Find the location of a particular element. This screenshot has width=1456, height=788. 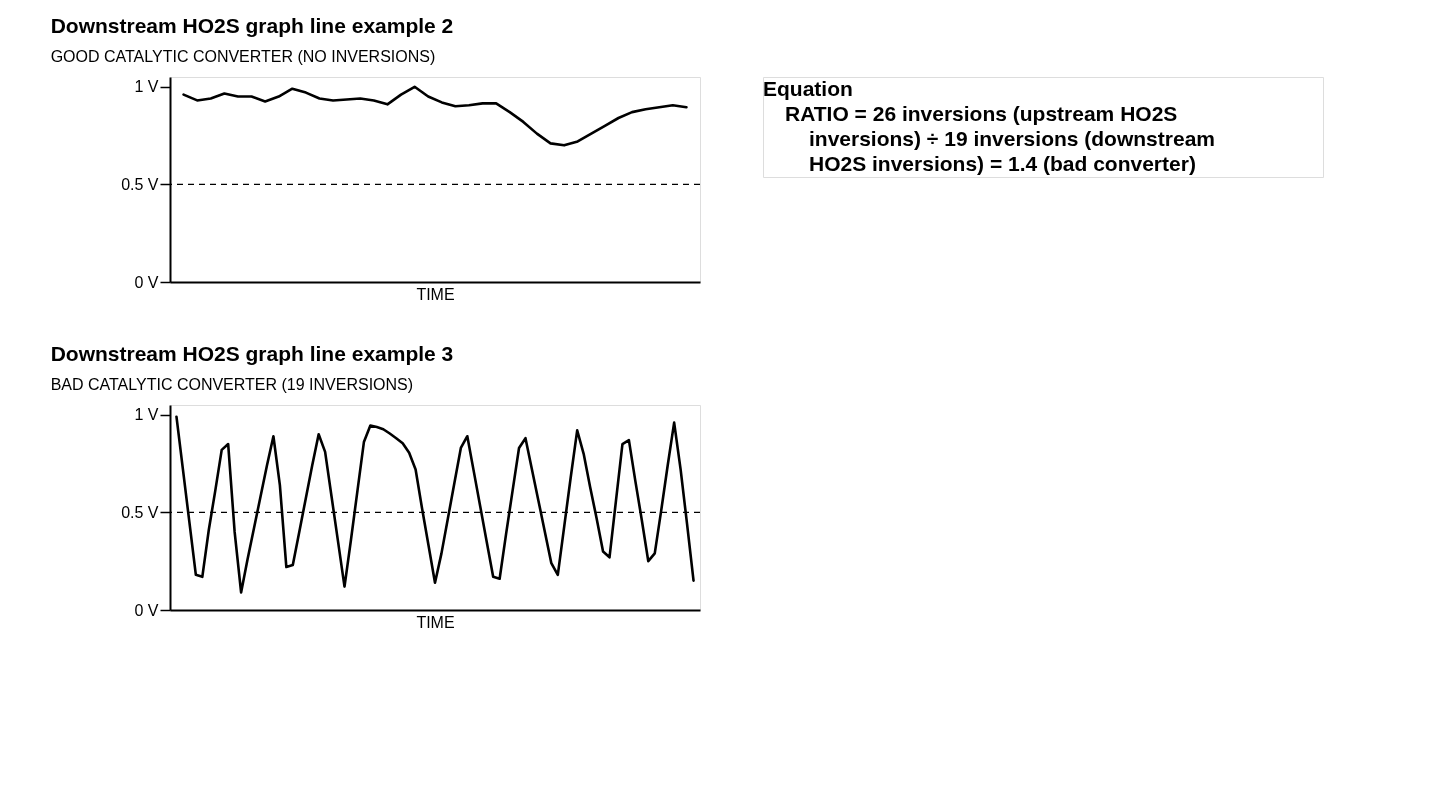

chart-subtitle: BAD CATALYTIC CONVERTER (19 INVERSIONS) is located at coordinates (232, 384).